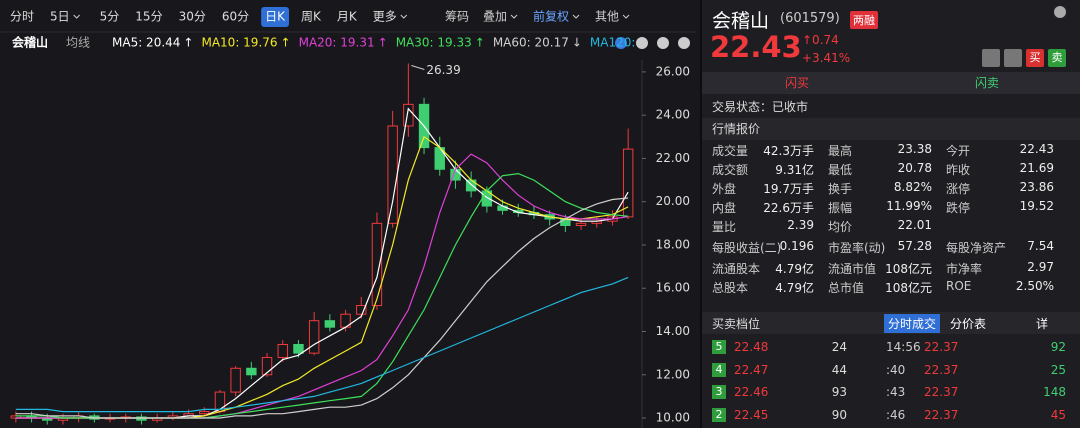  I want to click on book-tab: 详, so click(1042, 324).